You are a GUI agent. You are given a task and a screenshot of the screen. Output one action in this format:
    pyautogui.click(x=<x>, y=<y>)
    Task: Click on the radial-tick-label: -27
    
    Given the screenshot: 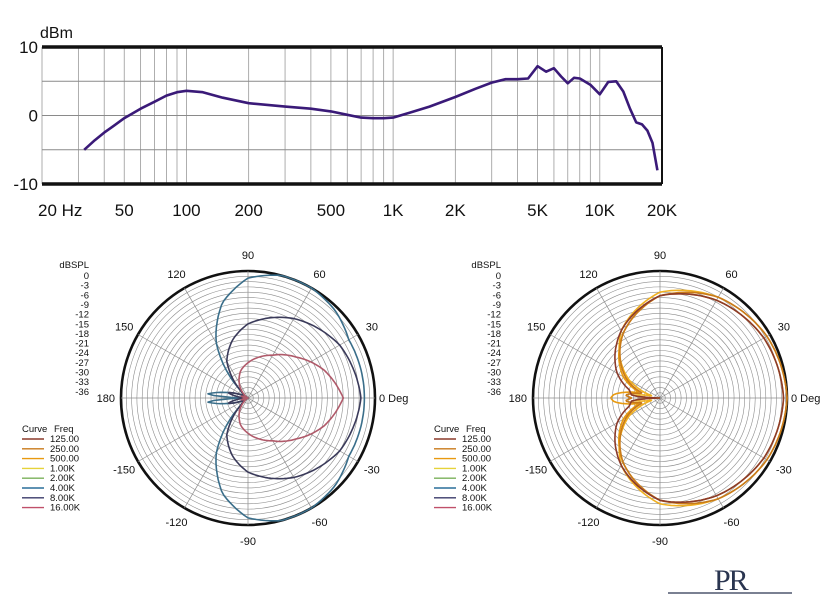 What is the action you would take?
    pyautogui.click(x=494, y=363)
    